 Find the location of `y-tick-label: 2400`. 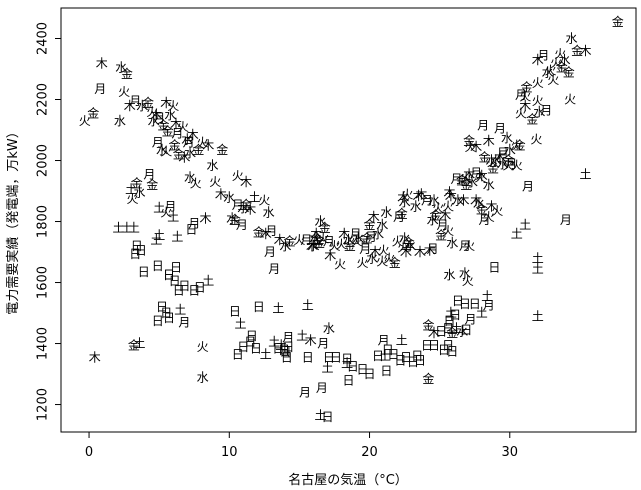

y-tick-label: 2400 is located at coordinates (43, 38).